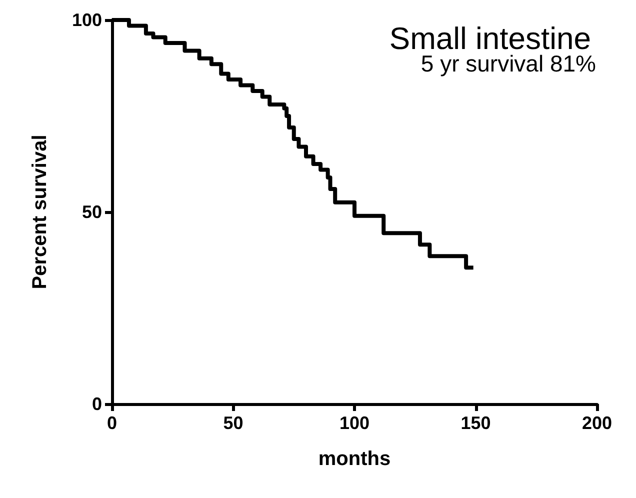 This screenshot has height=498, width=636. Describe the element at coordinates (97, 404) in the screenshot. I see `y-tick-label: 0` at that location.